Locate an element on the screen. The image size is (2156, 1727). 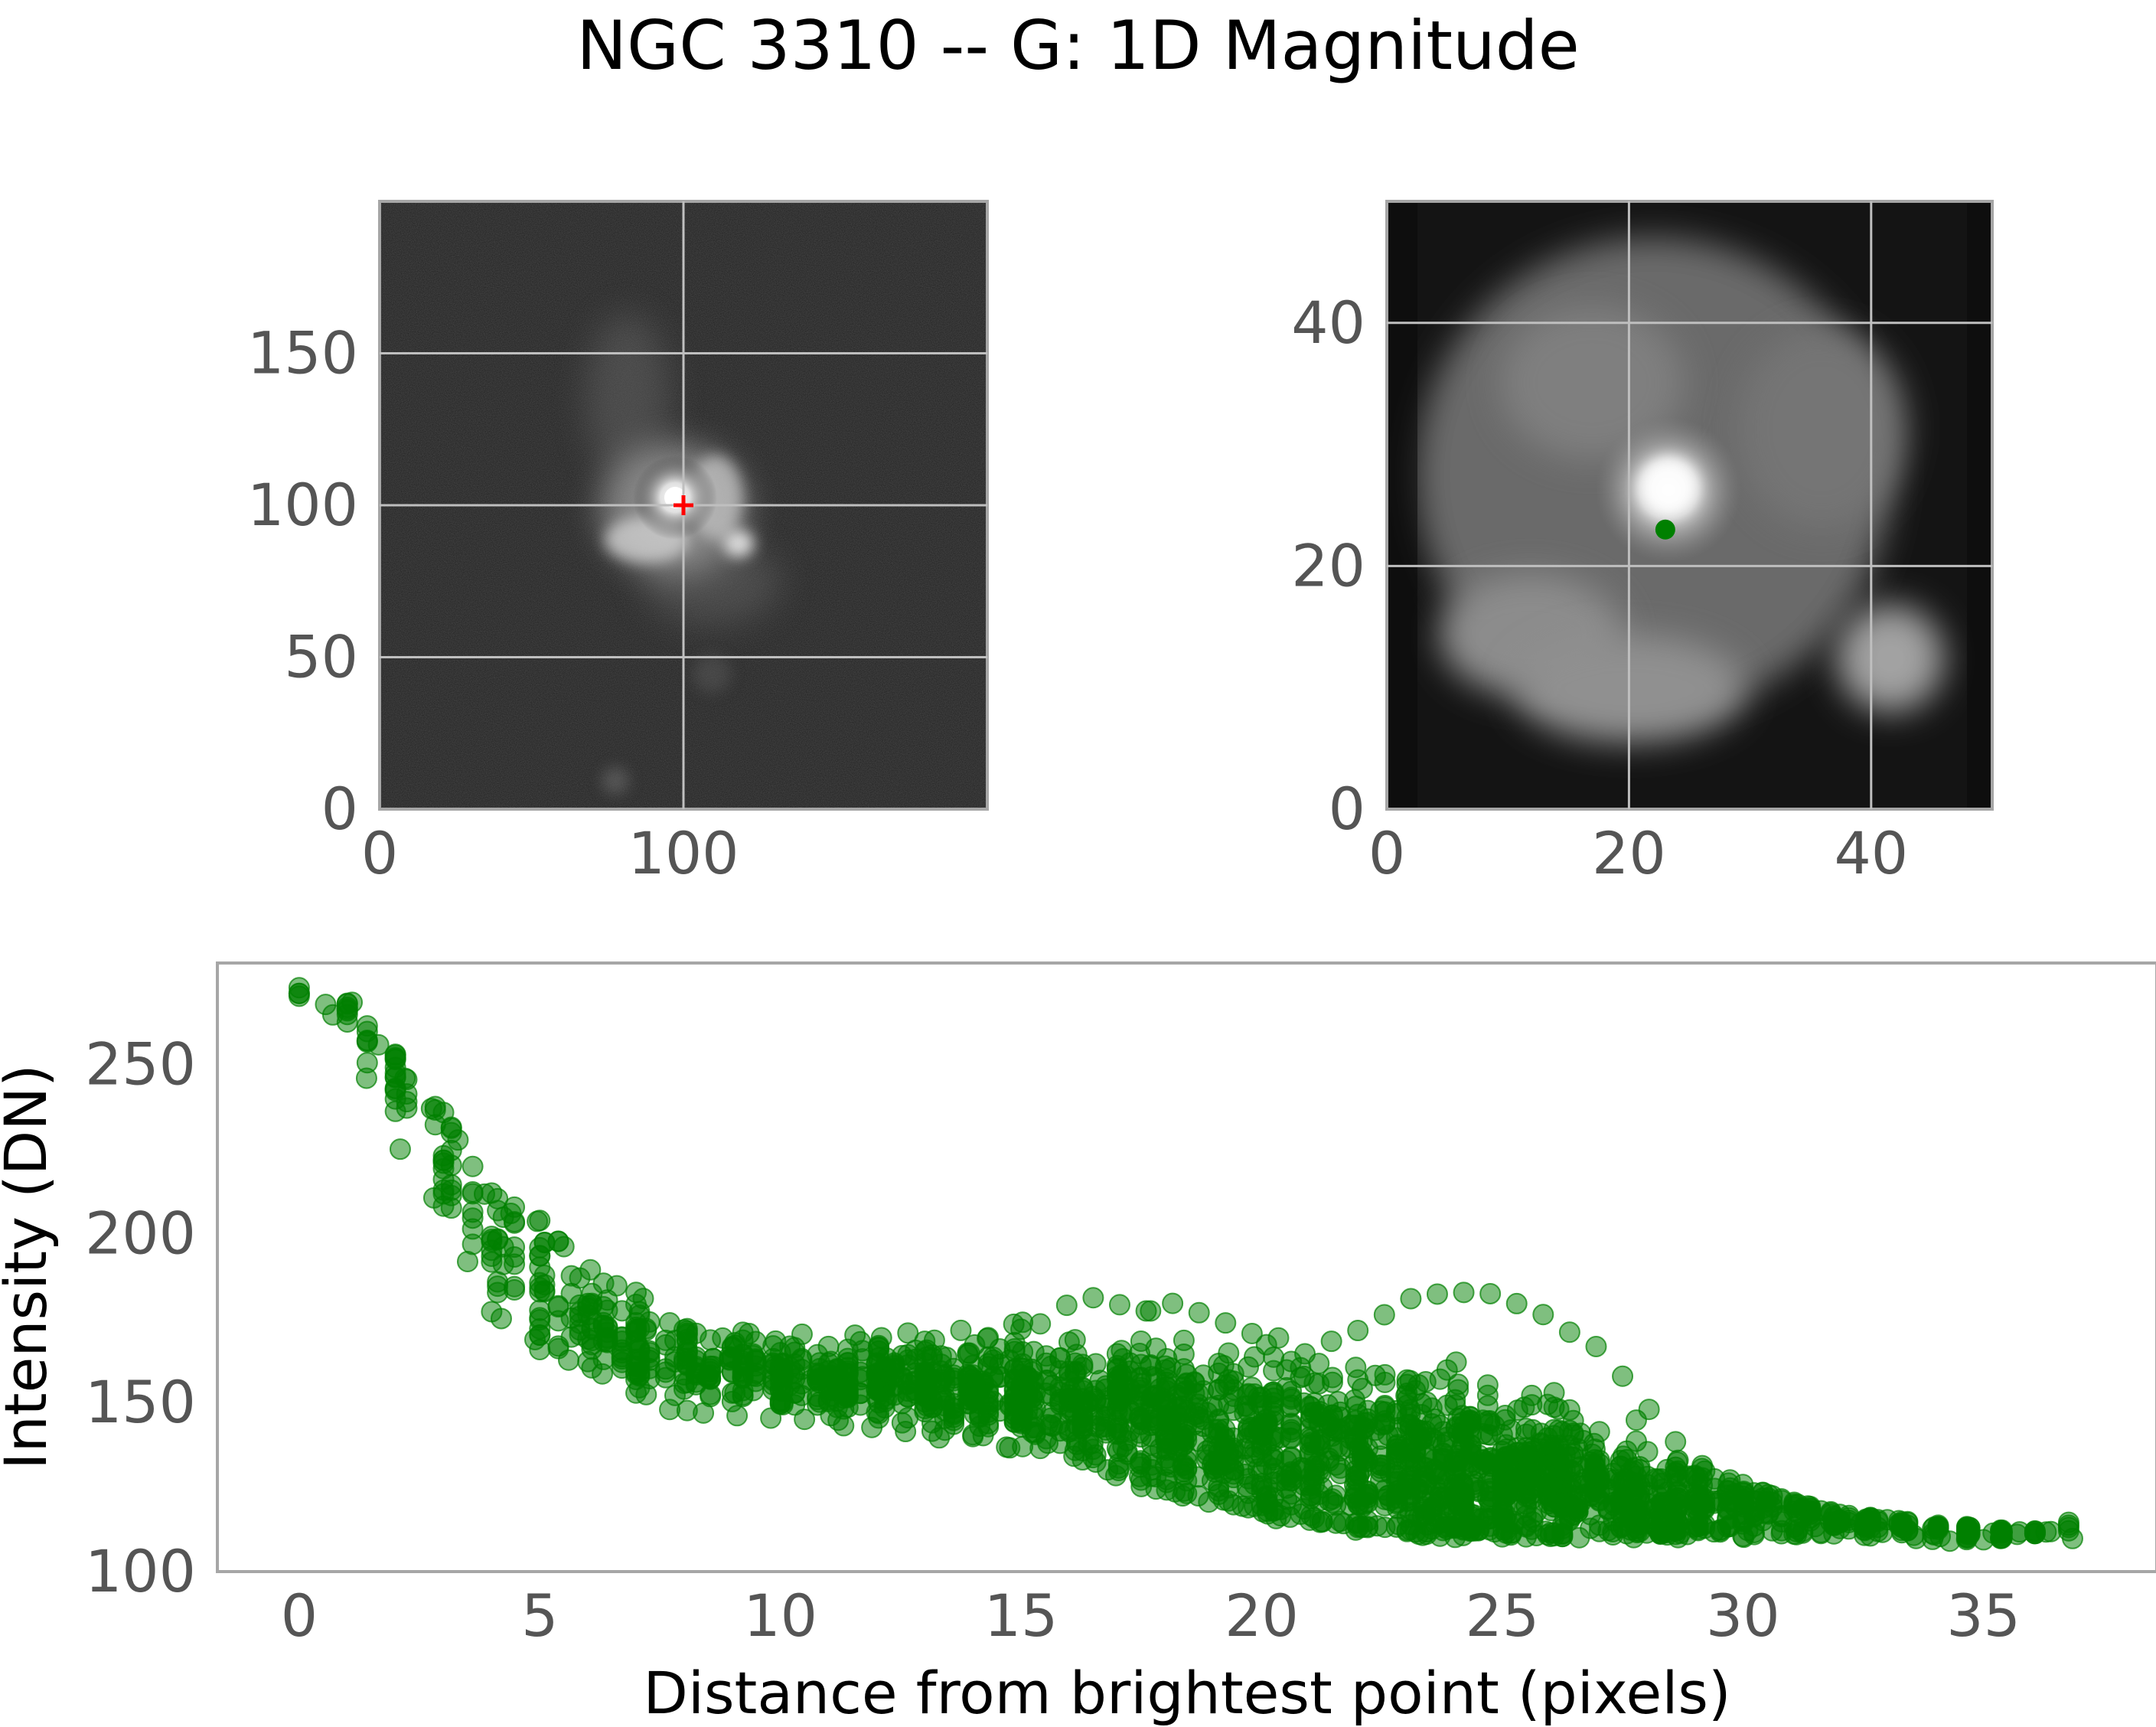
y-tick-label: 200 is located at coordinates (140, 1233).